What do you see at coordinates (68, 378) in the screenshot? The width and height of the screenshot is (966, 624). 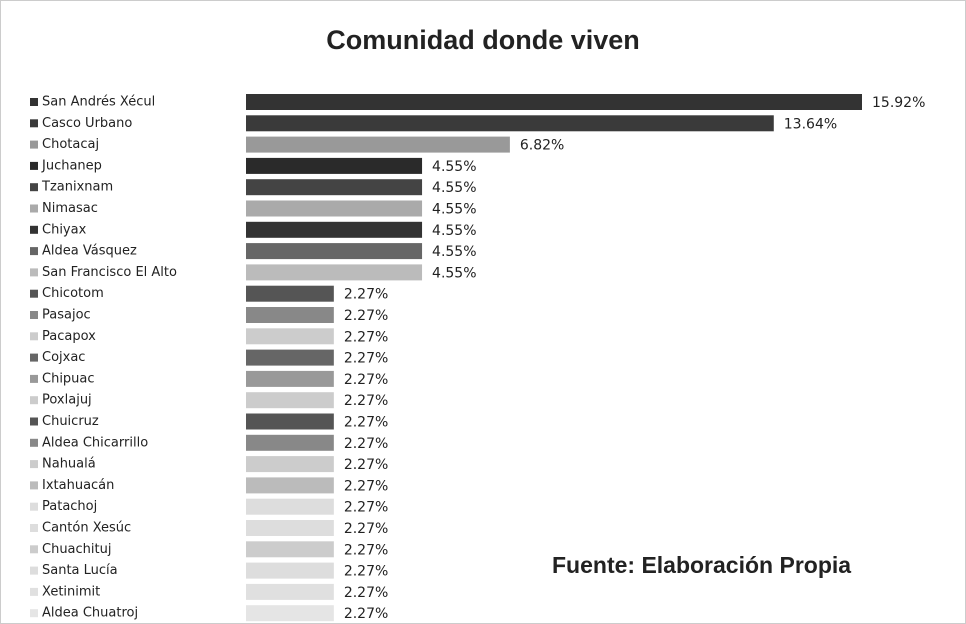 I see `category-label: Chipuac` at bounding box center [68, 378].